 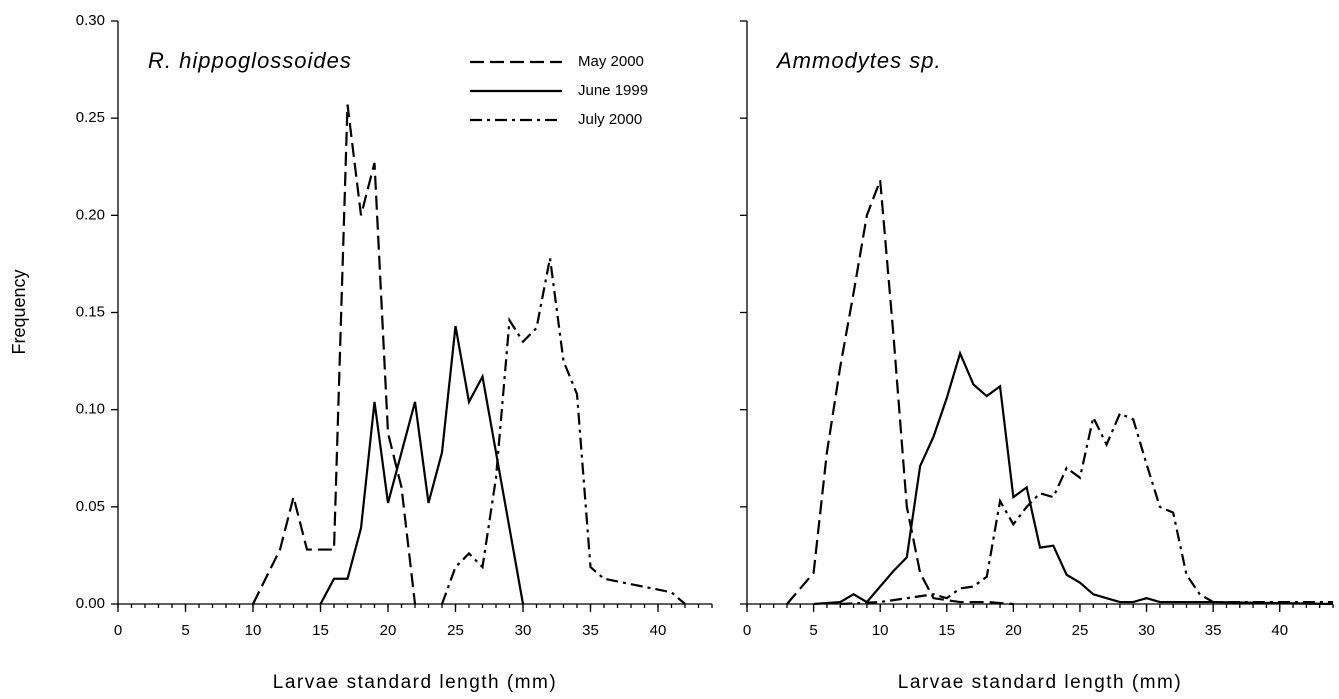 I want to click on y-tick-label: 0.25, so click(x=90, y=117).